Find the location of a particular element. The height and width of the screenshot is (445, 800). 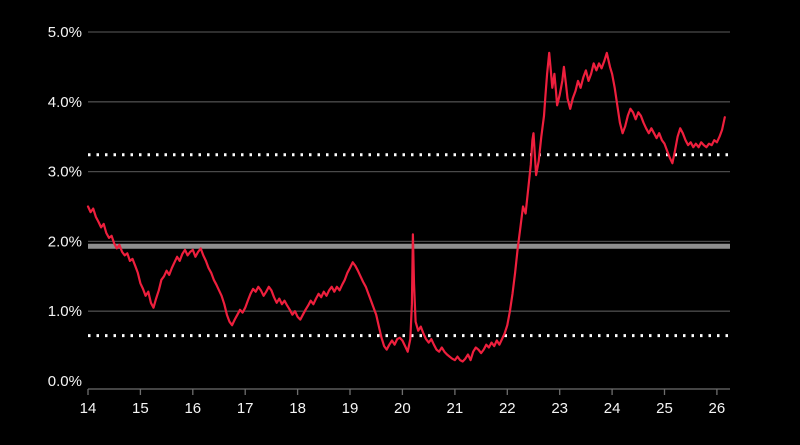

y-tick-label: 0.0% is located at coordinates (65, 381).